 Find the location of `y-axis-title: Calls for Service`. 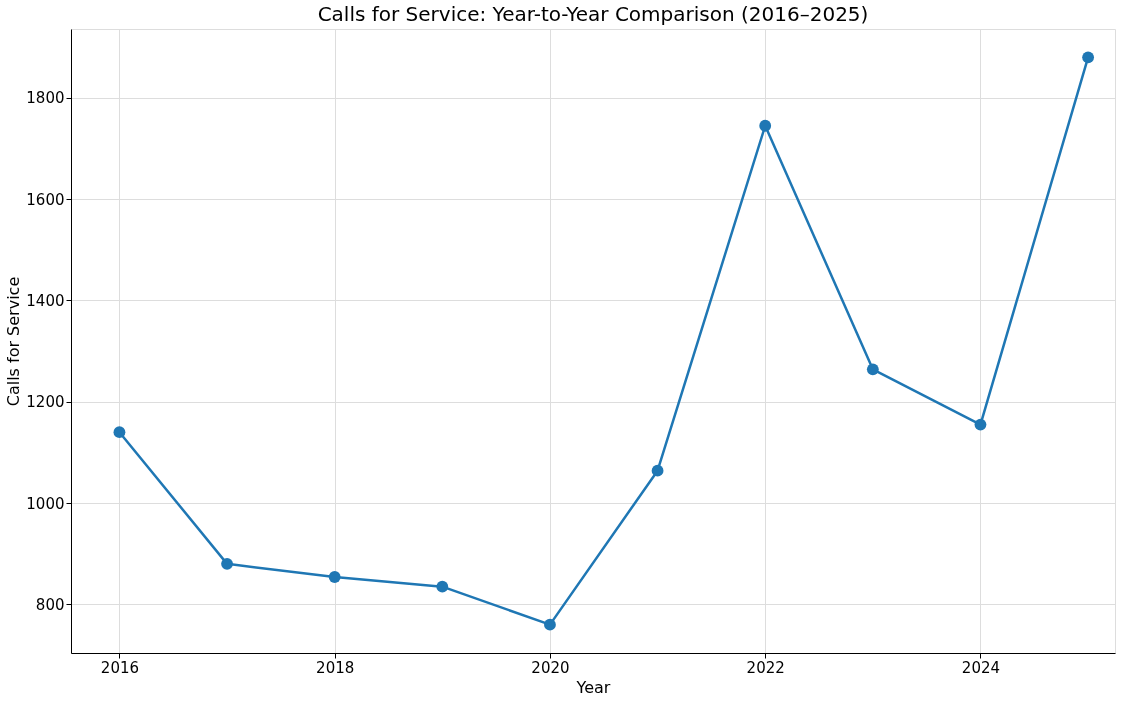

y-axis-title: Calls for Service is located at coordinates (14, 341).